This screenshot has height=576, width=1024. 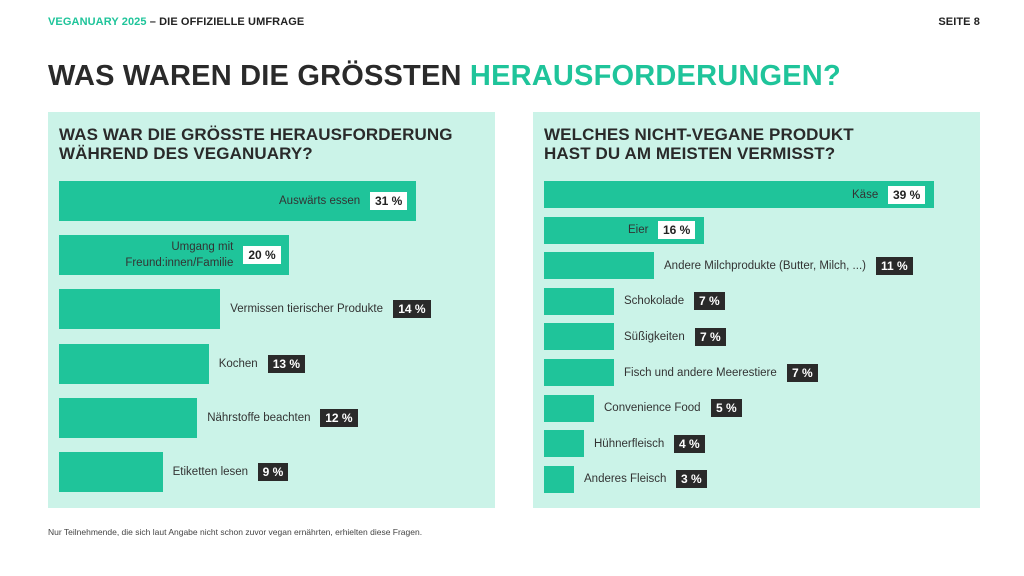 What do you see at coordinates (689, 443) in the screenshot?
I see `value-label-8: 4 %` at bounding box center [689, 443].